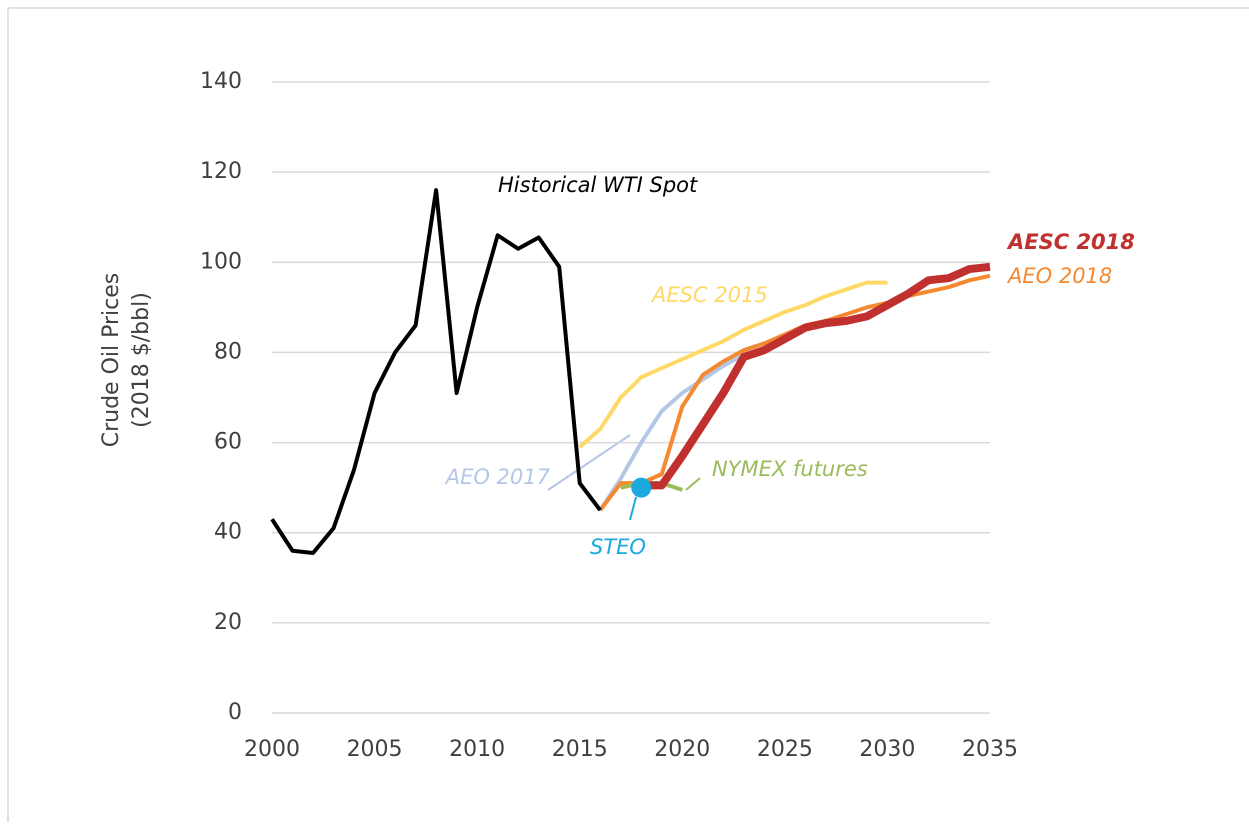 The width and height of the screenshot is (1249, 826). Describe the element at coordinates (272, 749) in the screenshot. I see `x-tick-label: 2000` at that location.